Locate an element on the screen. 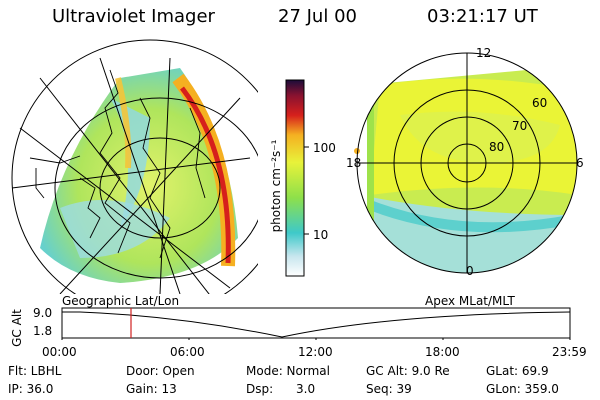  mlat-label-60: 60 is located at coordinates (540, 103).